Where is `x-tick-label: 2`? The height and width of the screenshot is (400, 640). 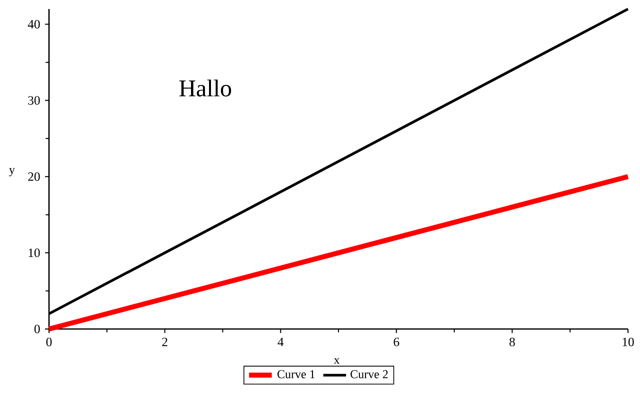 x-tick-label: 2 is located at coordinates (165, 342).